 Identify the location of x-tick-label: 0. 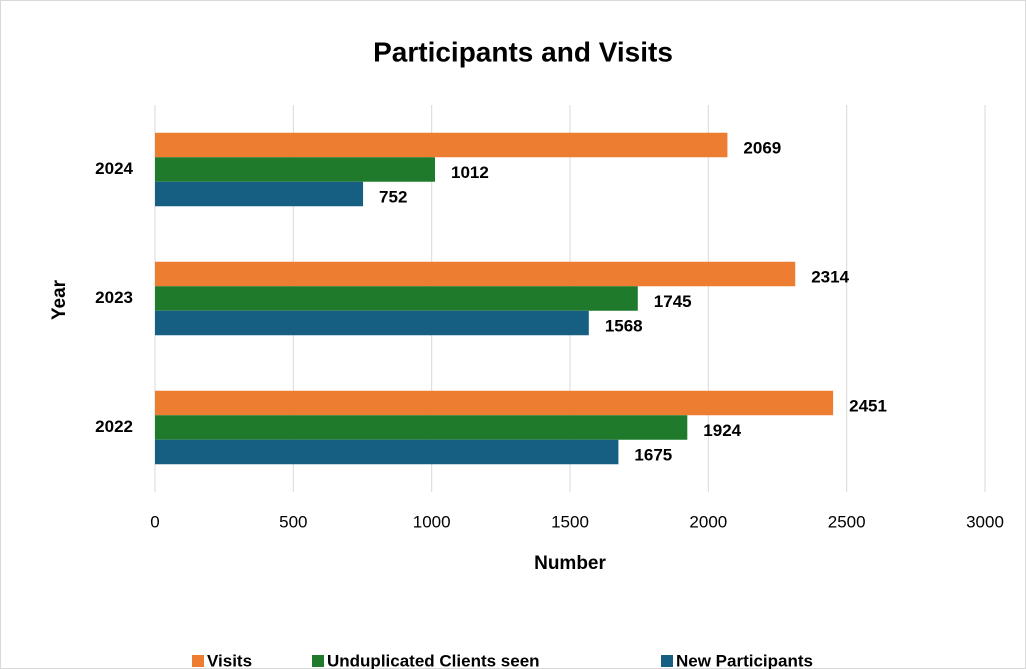
(154, 521).